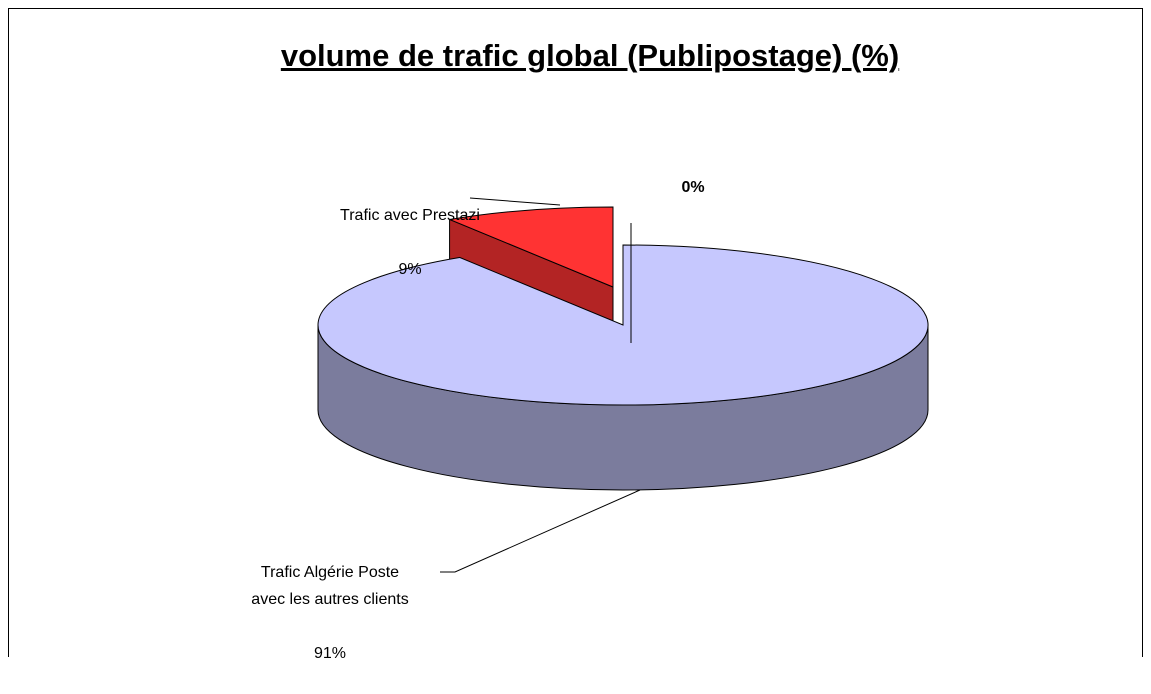 This screenshot has height=694, width=1151. Describe the element at coordinates (330, 653) in the screenshot. I see `value-label: 91%` at that location.